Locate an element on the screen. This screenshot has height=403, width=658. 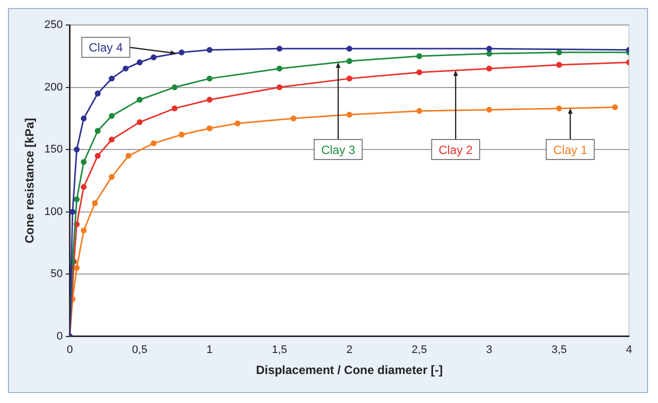
text: Clay 3 is located at coordinates (338, 149).